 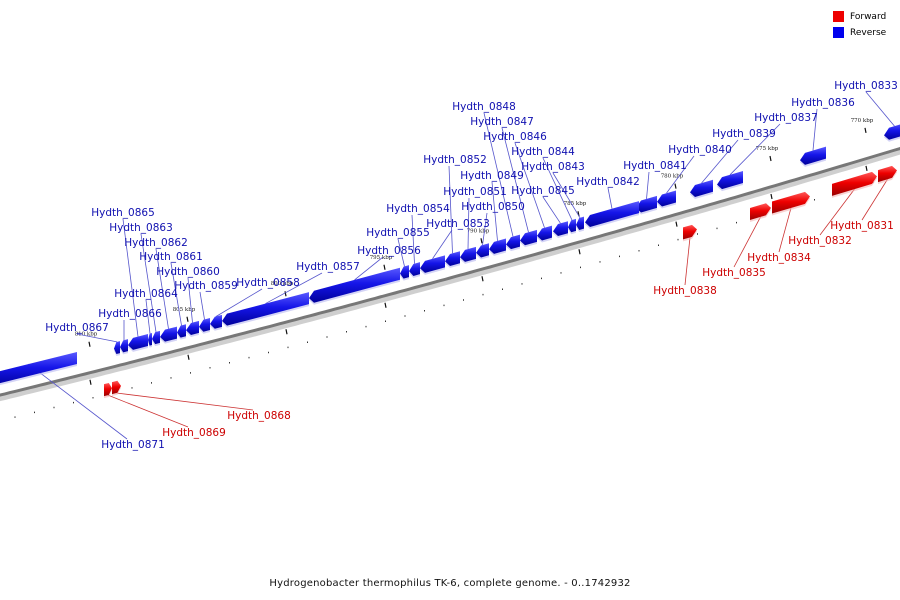 What do you see at coordinates (492, 176) in the screenshot?
I see `gene-label: Hydth_0849` at bounding box center [492, 176].